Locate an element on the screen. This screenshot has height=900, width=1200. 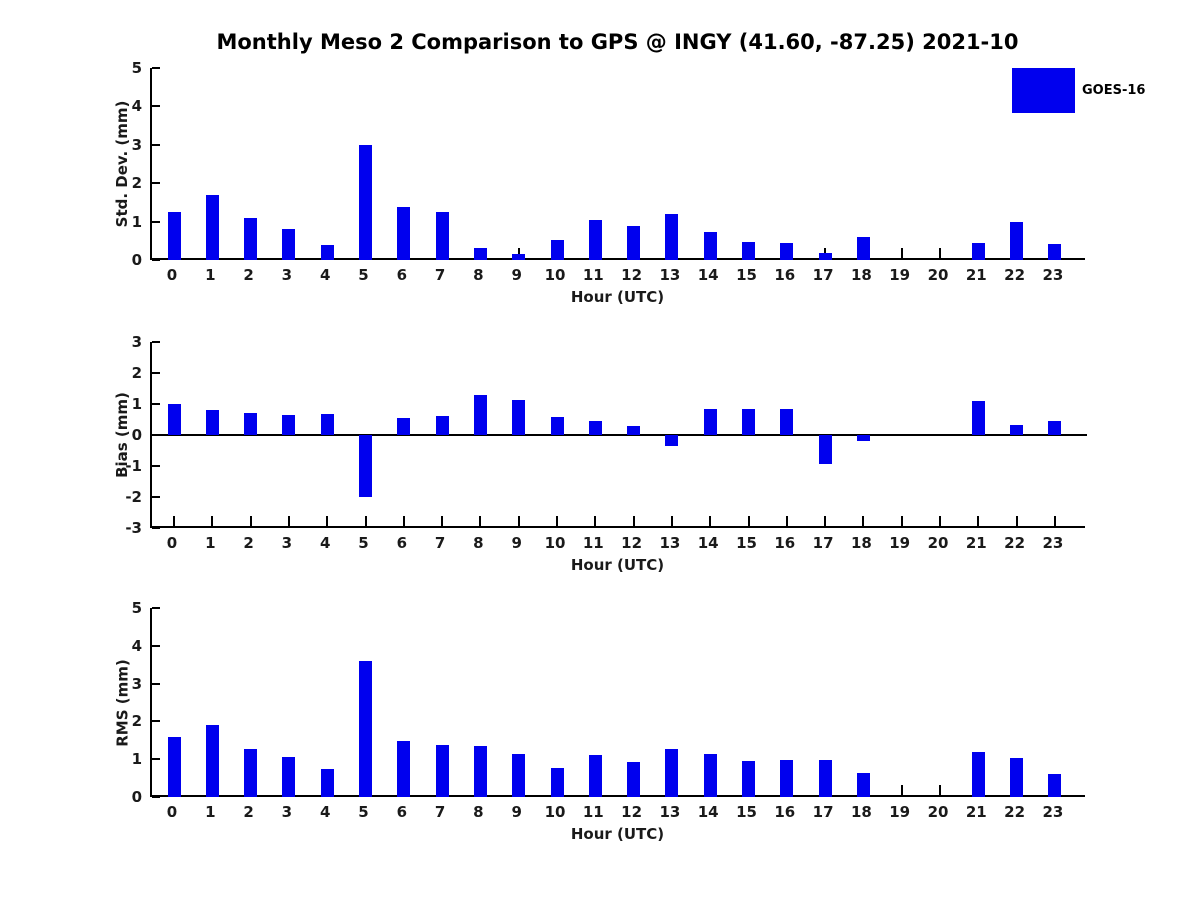
y-tick-label: 0 is located at coordinates (136, 797).